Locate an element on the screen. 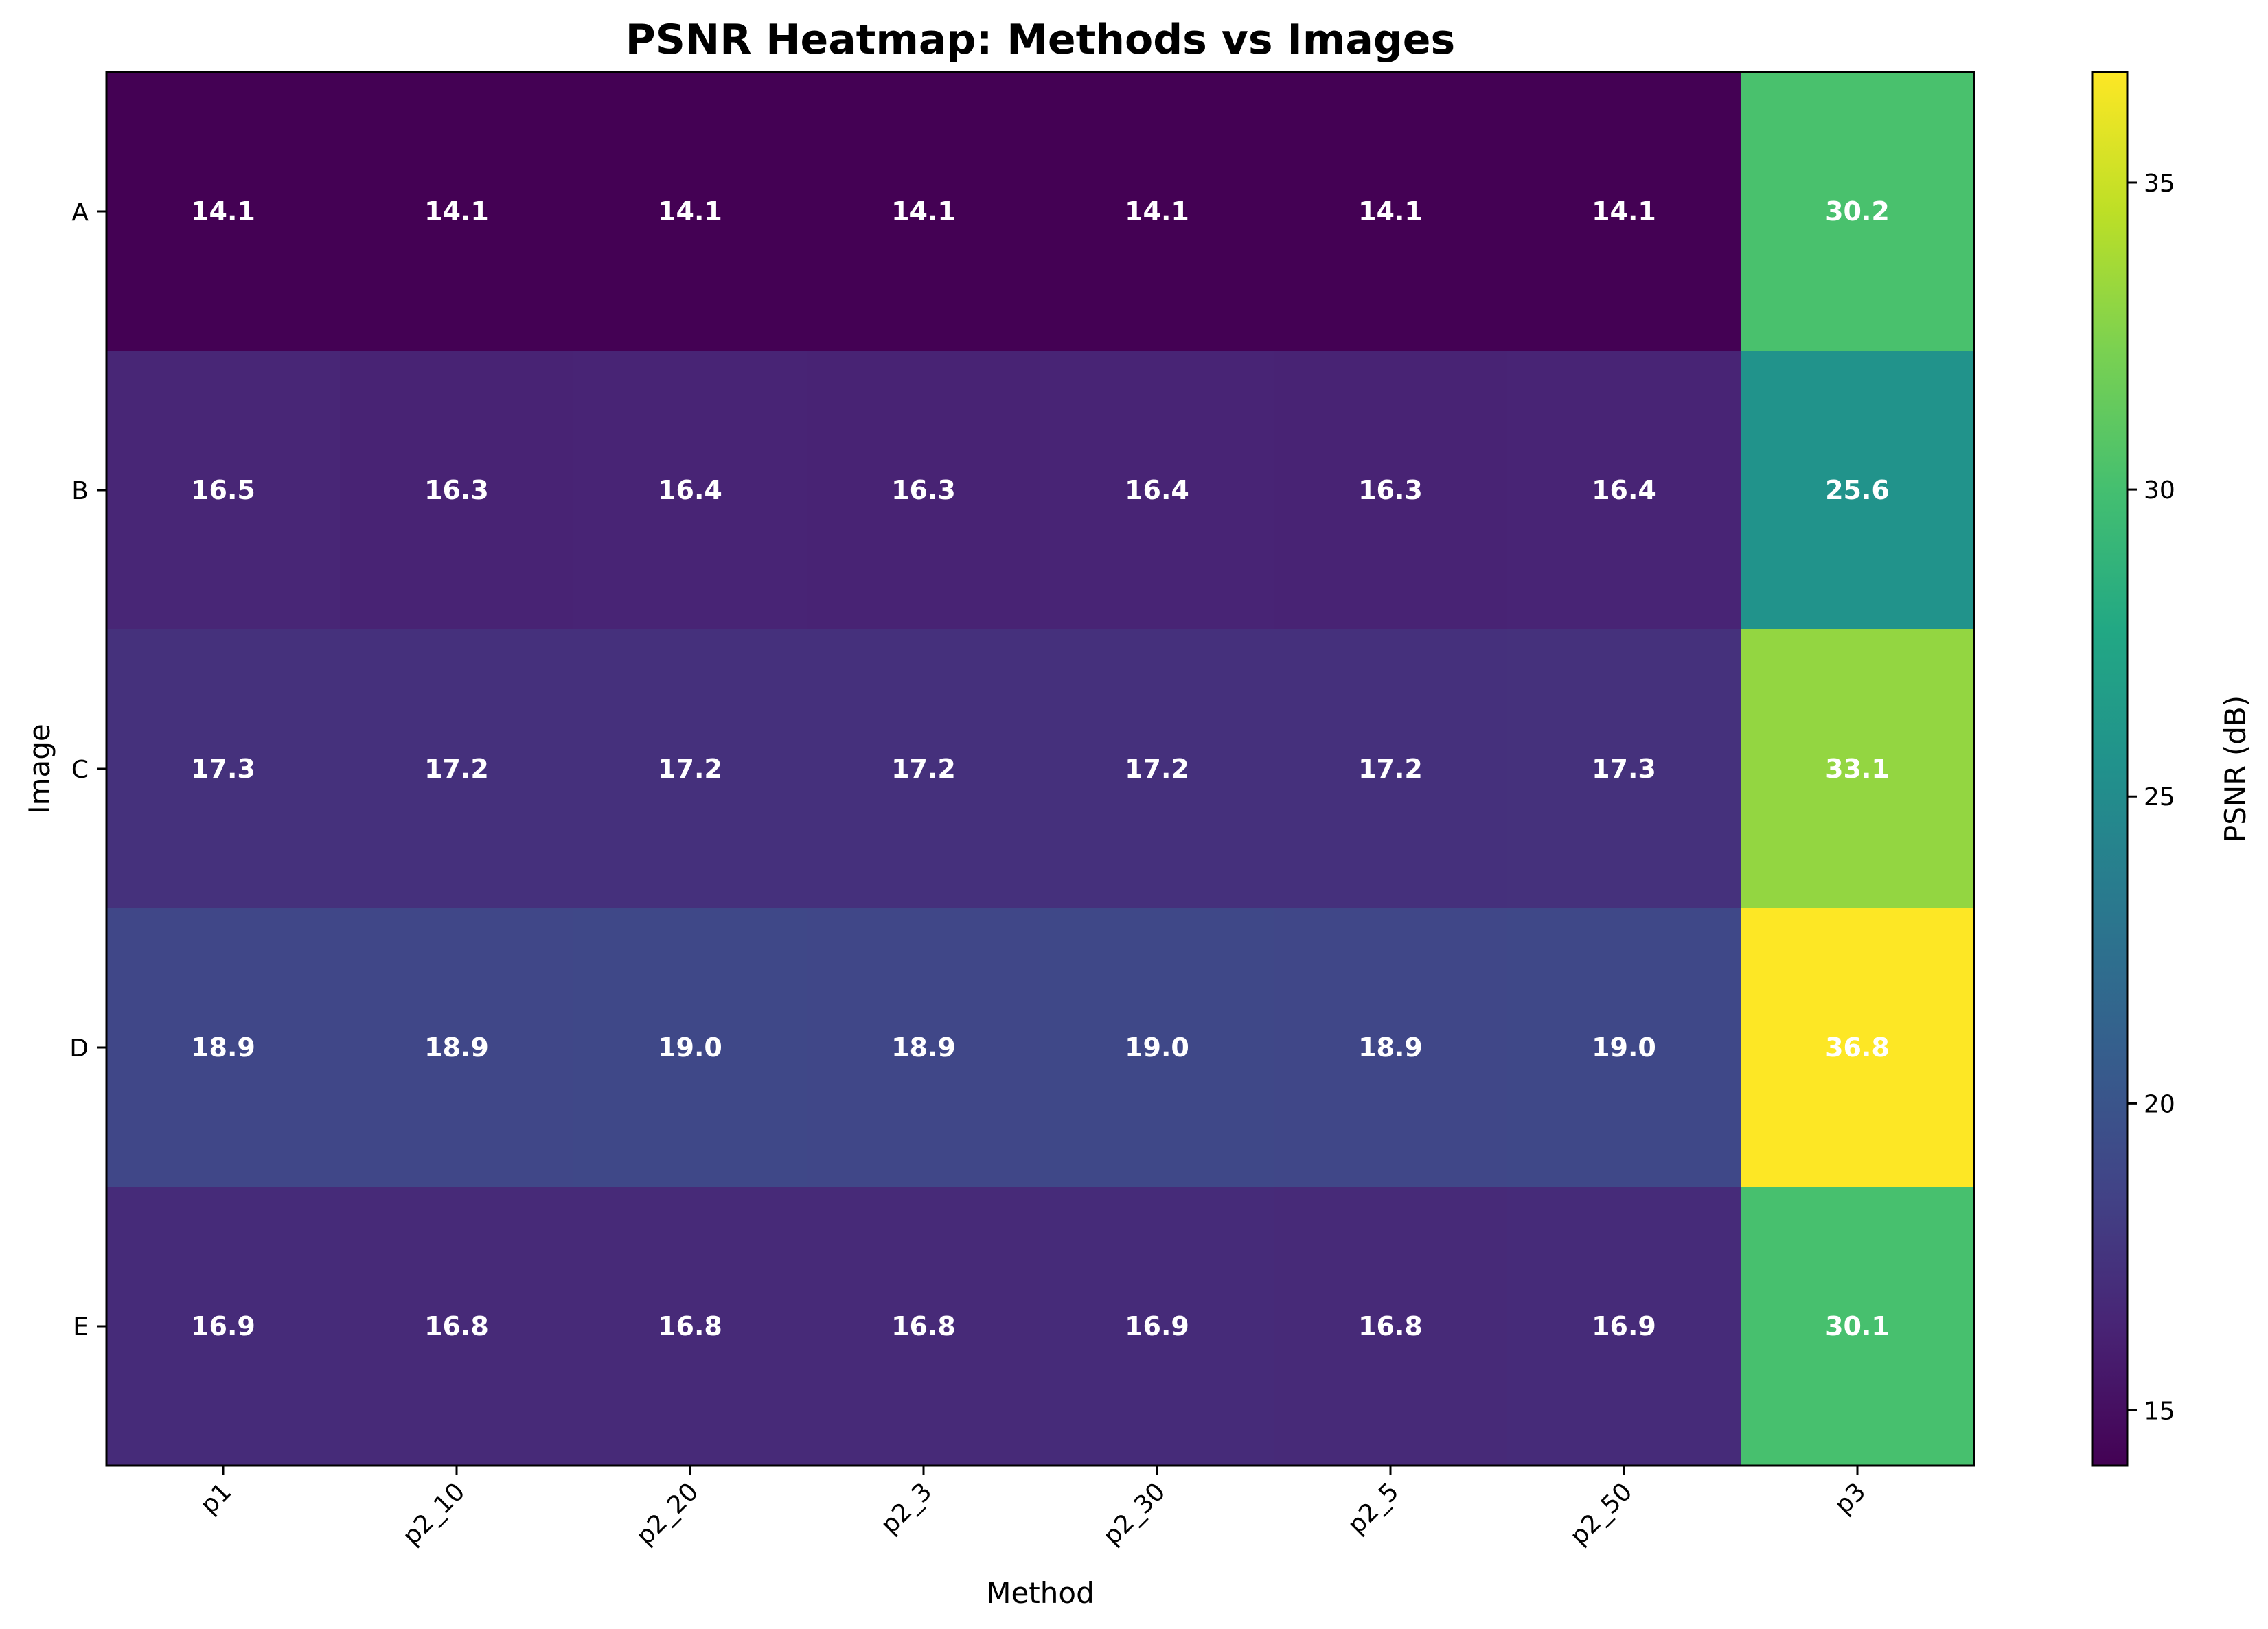  x-tick-label: p2_30 is located at coordinates (1134, 1513).